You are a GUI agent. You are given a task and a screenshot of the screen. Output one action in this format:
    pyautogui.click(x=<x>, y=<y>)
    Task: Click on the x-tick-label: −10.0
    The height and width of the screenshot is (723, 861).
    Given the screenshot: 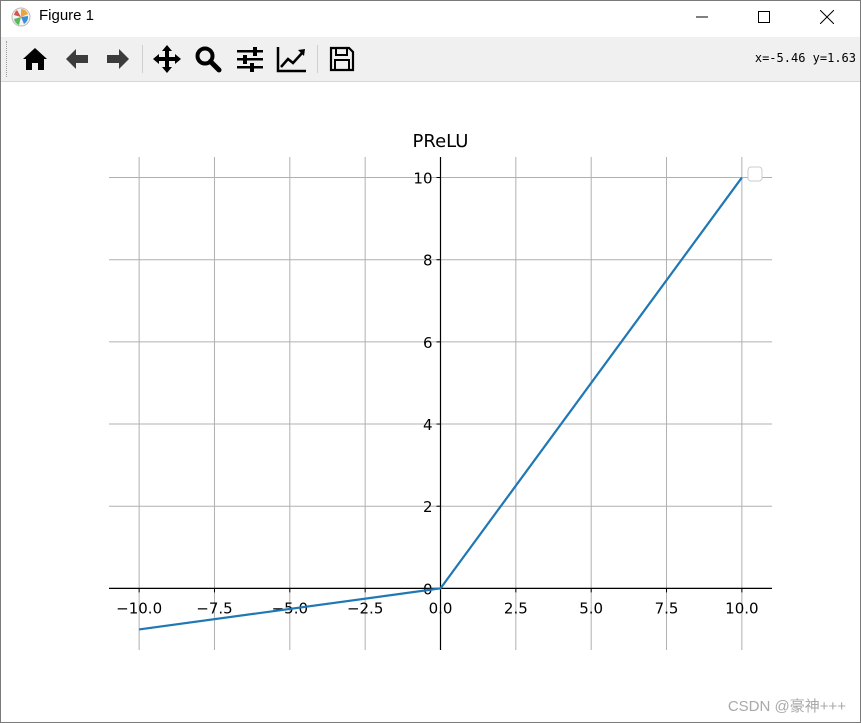 What is the action you would take?
    pyautogui.click(x=139, y=608)
    